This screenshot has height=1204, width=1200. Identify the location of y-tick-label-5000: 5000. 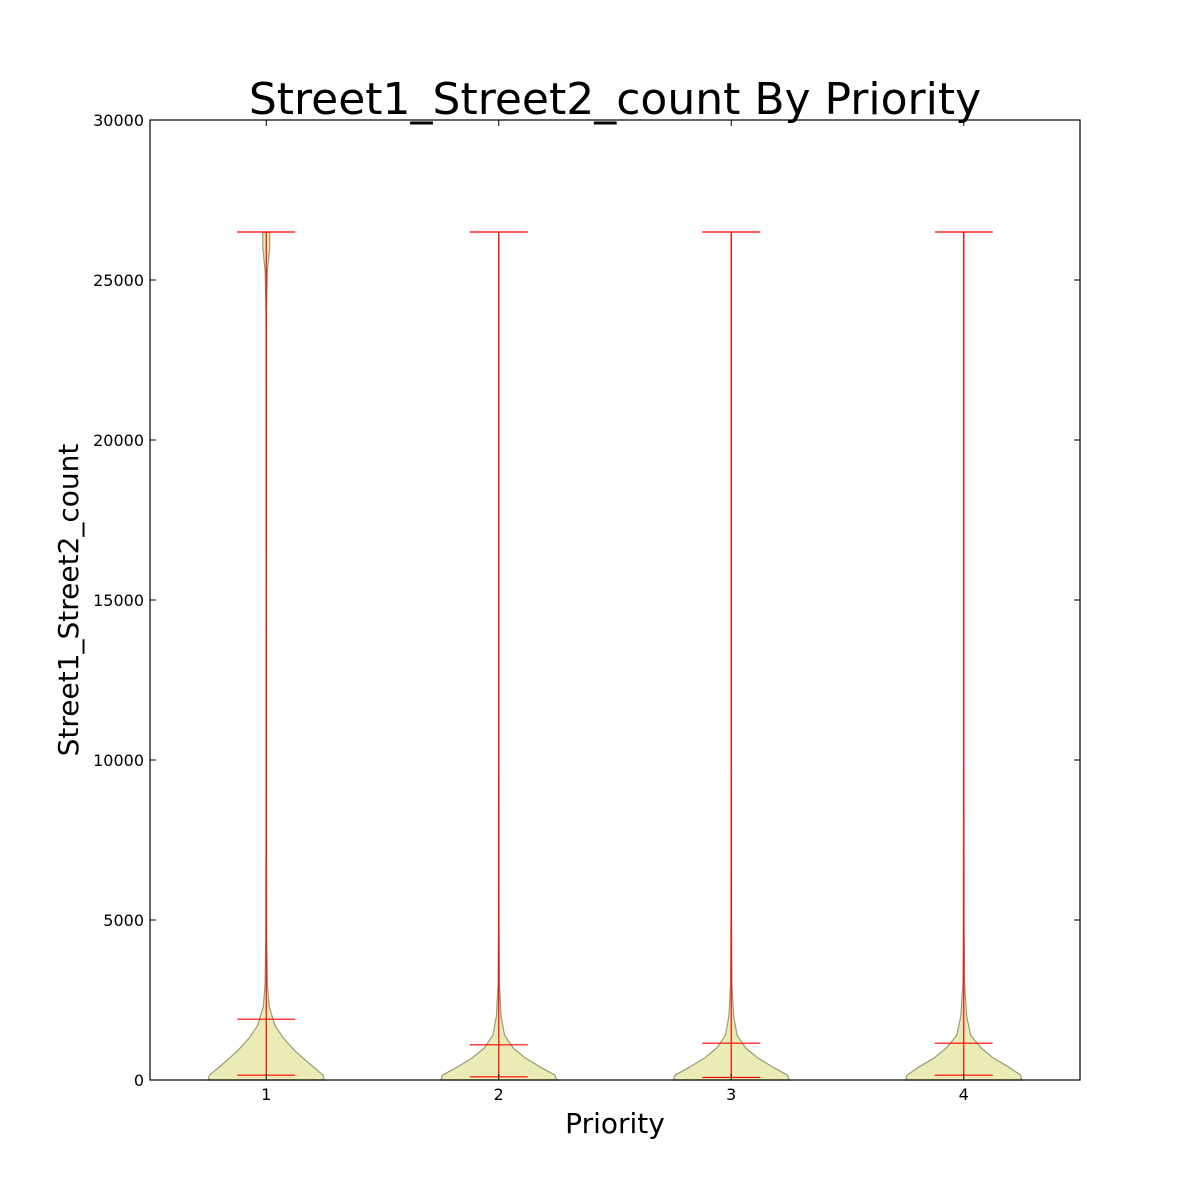
(123, 920).